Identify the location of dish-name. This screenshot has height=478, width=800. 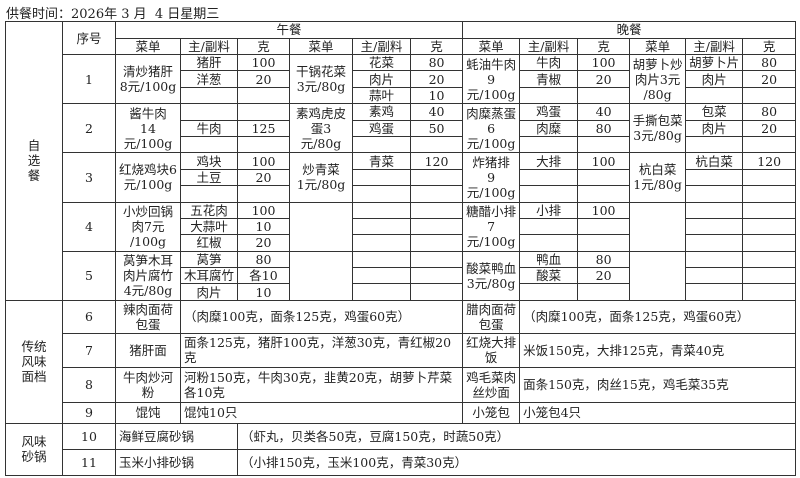
(321, 275).